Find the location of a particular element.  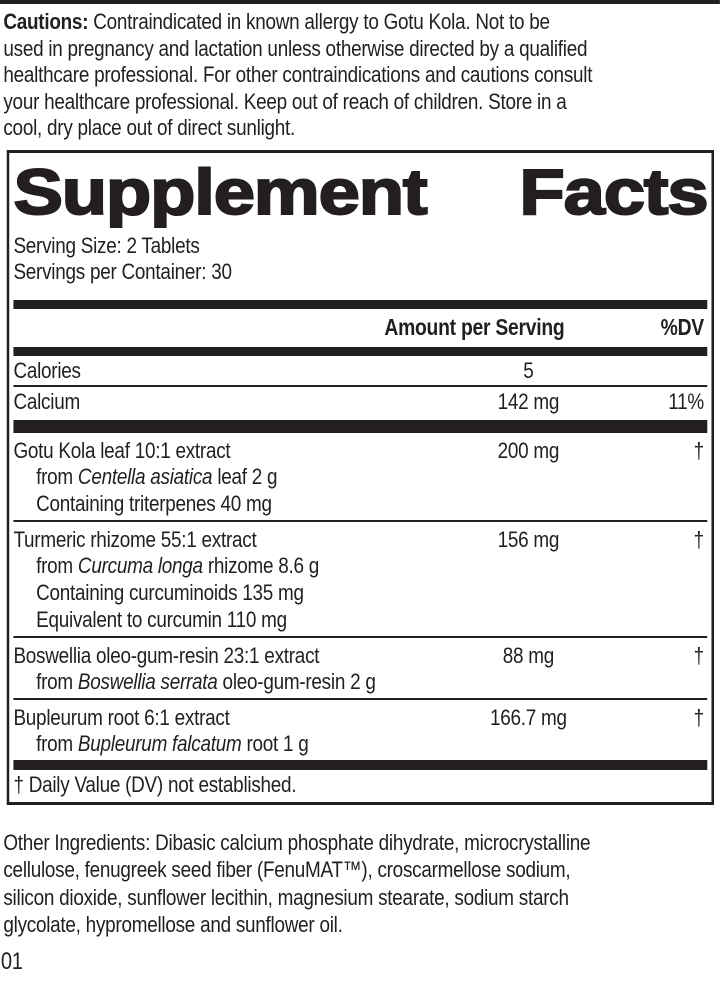

cautions-line: cool, dry place out of direct sunlight. is located at coordinates (149, 127).